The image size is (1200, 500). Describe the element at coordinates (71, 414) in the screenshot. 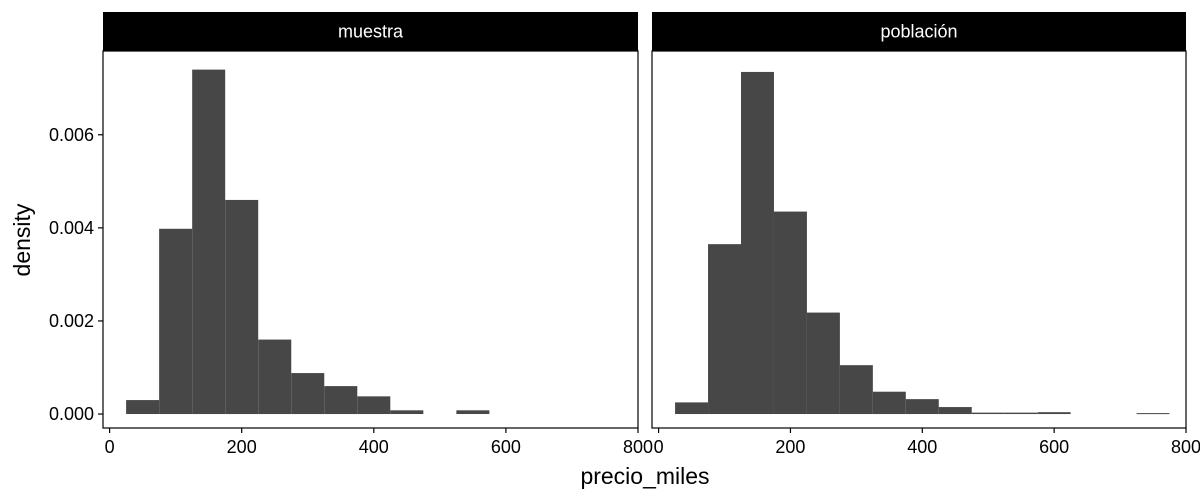

I see `y-tick-label: 0.000` at that location.